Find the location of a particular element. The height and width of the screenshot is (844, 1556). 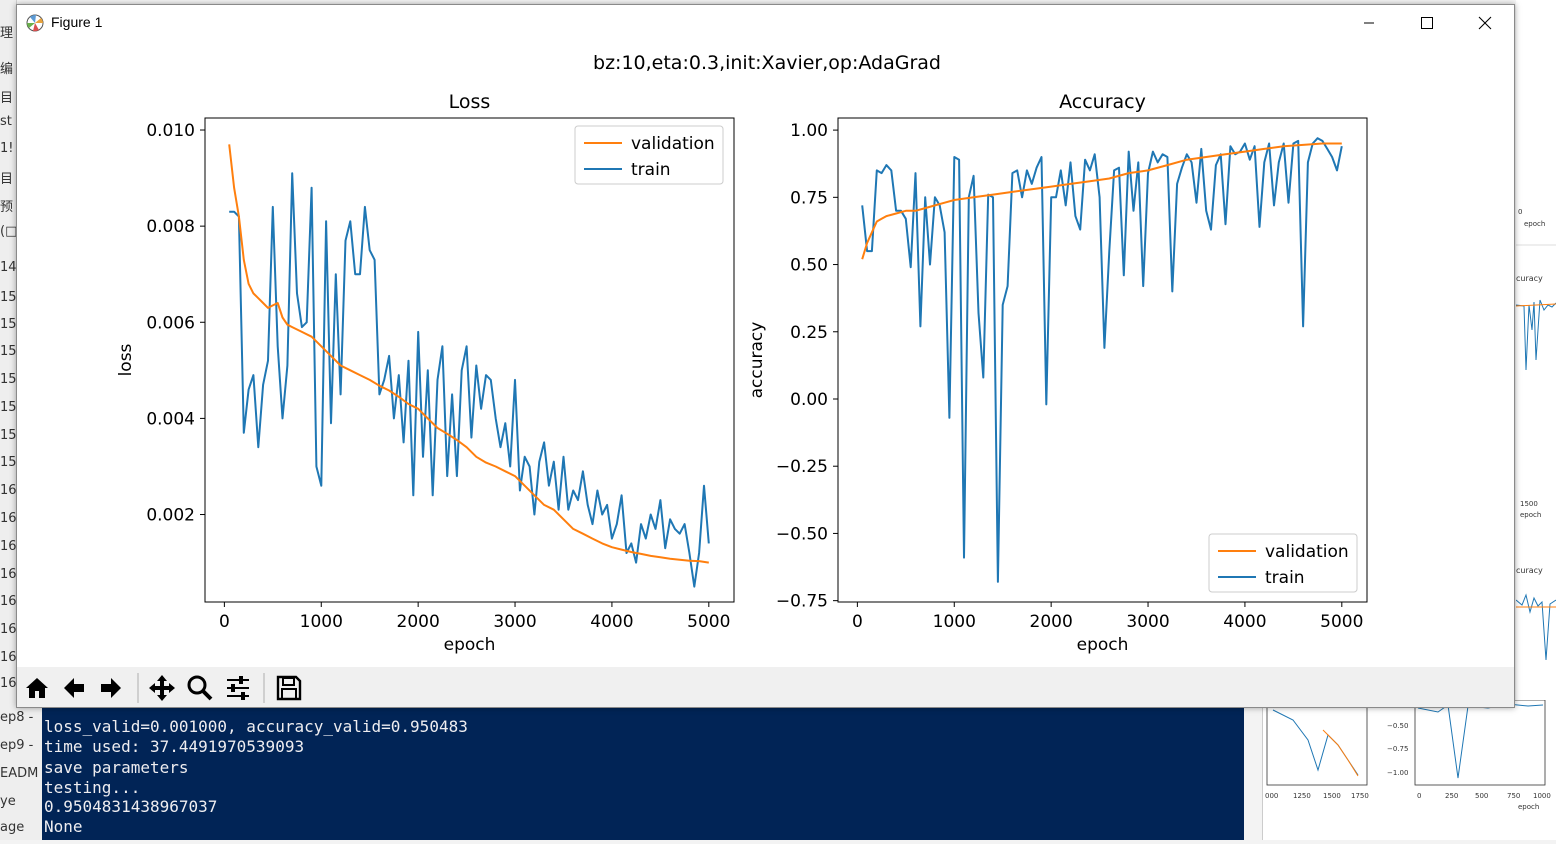

minimize-icon is located at coordinates (1369, 23).